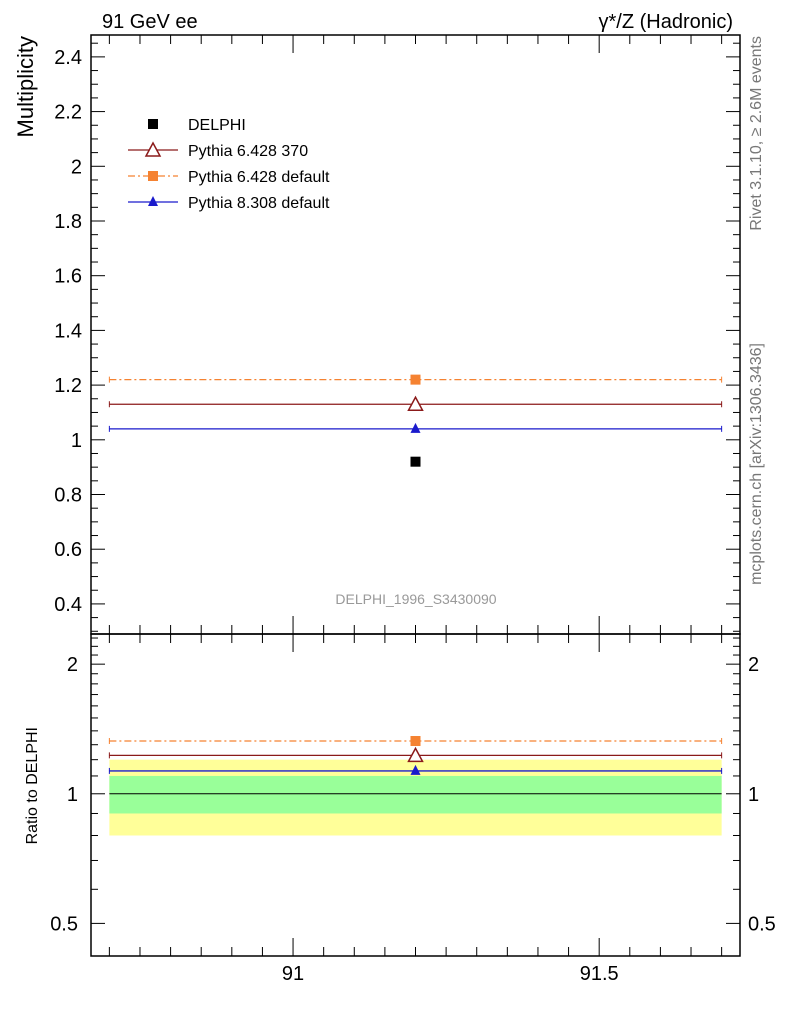 This screenshot has width=786, height=1024. Describe the element at coordinates (68, 386) in the screenshot. I see `main-y-tick-label: 1.2` at that location.